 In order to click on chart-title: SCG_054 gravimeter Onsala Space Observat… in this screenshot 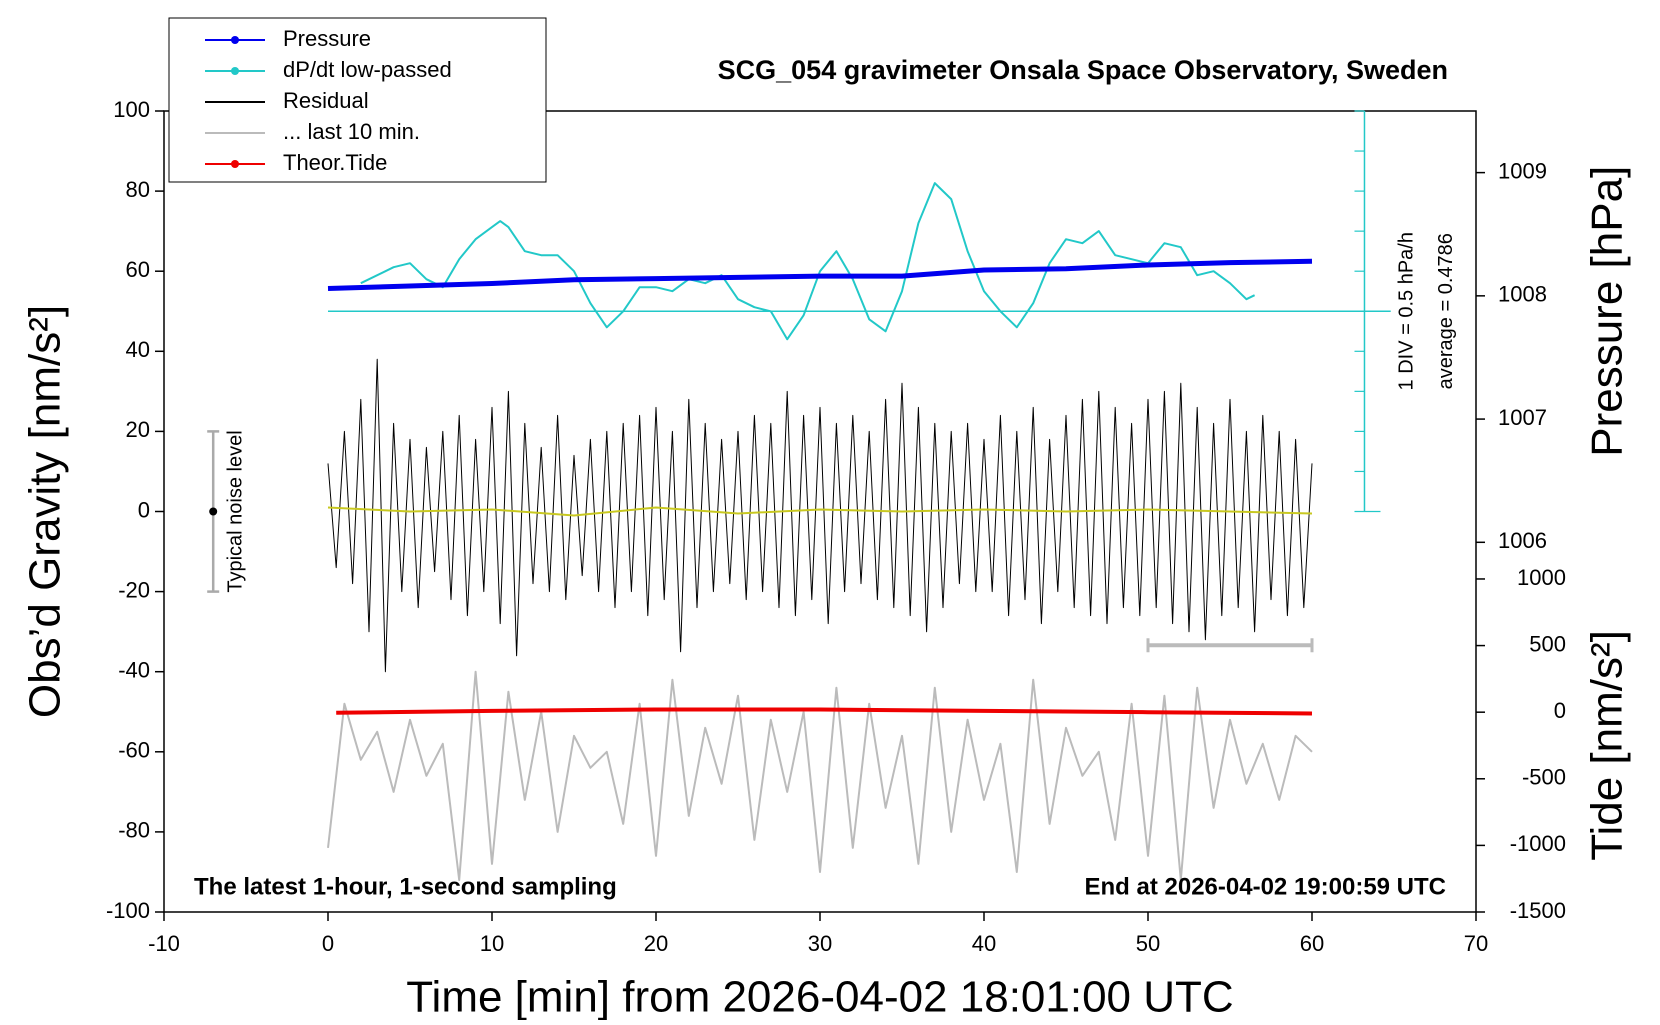, I will do `click(1083, 70)`.